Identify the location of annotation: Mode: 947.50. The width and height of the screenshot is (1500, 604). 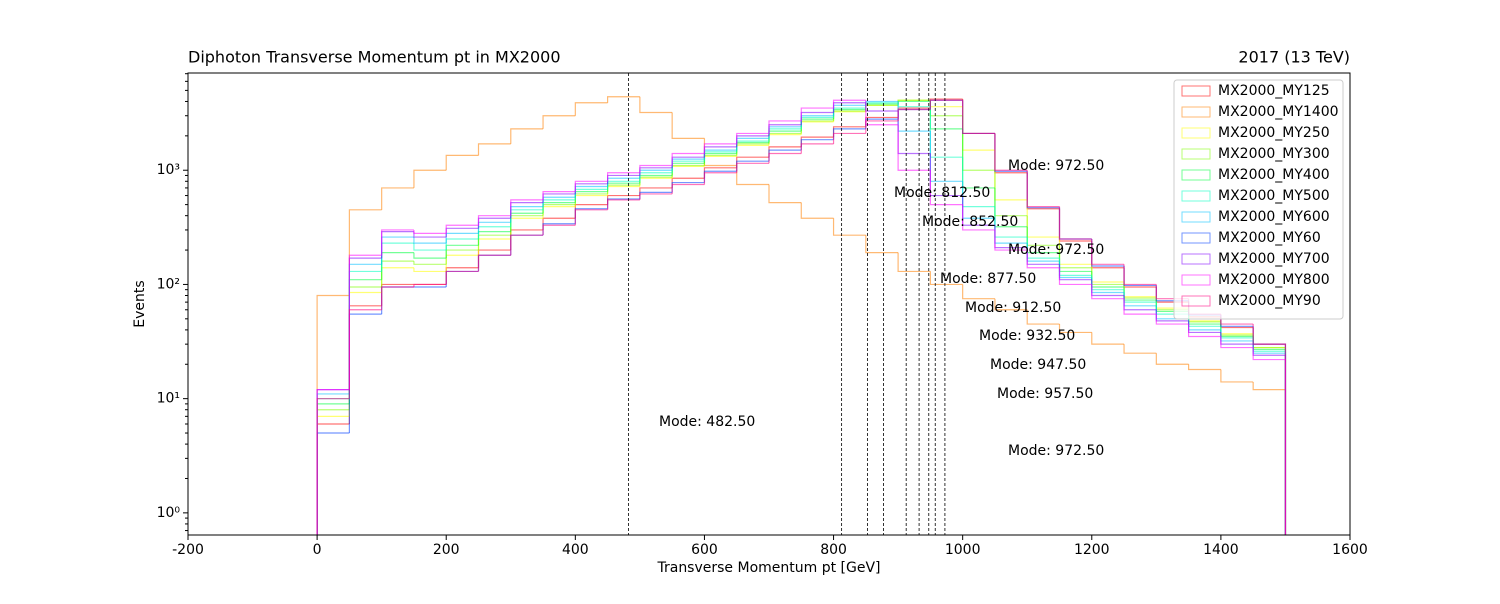
(1038, 365).